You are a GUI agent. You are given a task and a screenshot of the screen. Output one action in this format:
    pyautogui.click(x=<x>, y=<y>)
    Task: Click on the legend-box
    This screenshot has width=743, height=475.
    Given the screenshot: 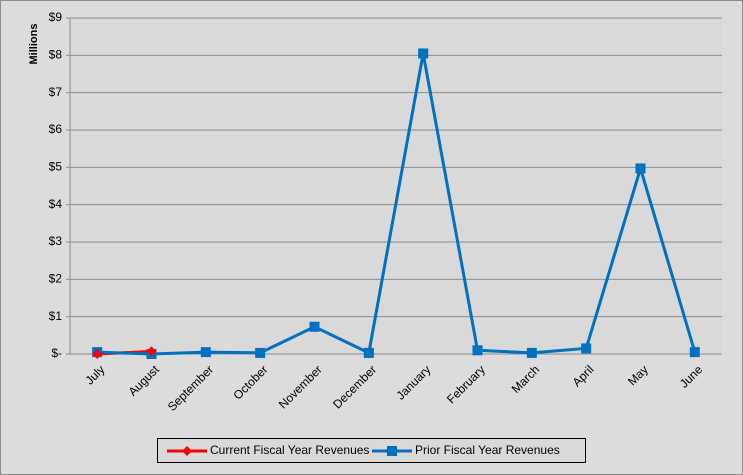 What is the action you would take?
    pyautogui.click(x=371, y=450)
    